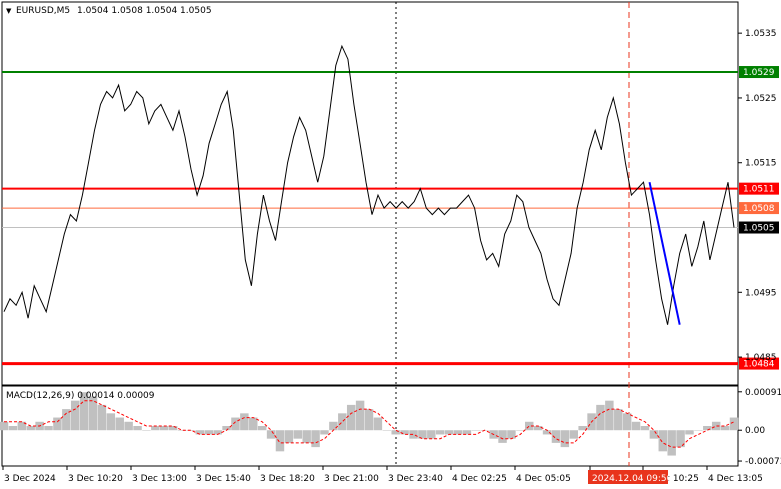 The height and width of the screenshot is (489, 781). I want to click on price-level-label: 1.0529, so click(759, 73).